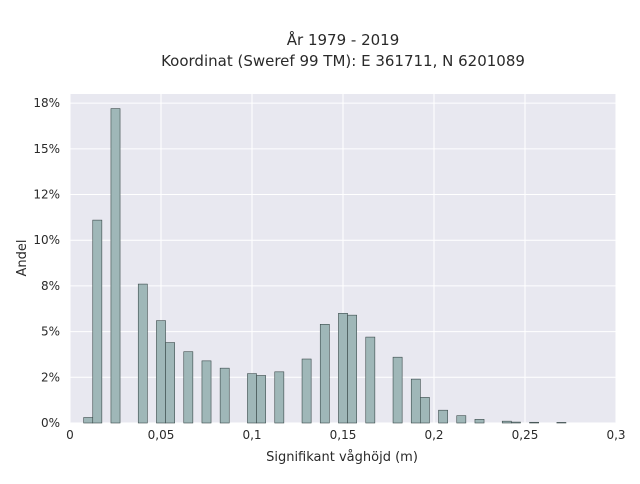  What do you see at coordinates (70, 435) in the screenshot?
I see `x-tick-label: 0` at bounding box center [70, 435].